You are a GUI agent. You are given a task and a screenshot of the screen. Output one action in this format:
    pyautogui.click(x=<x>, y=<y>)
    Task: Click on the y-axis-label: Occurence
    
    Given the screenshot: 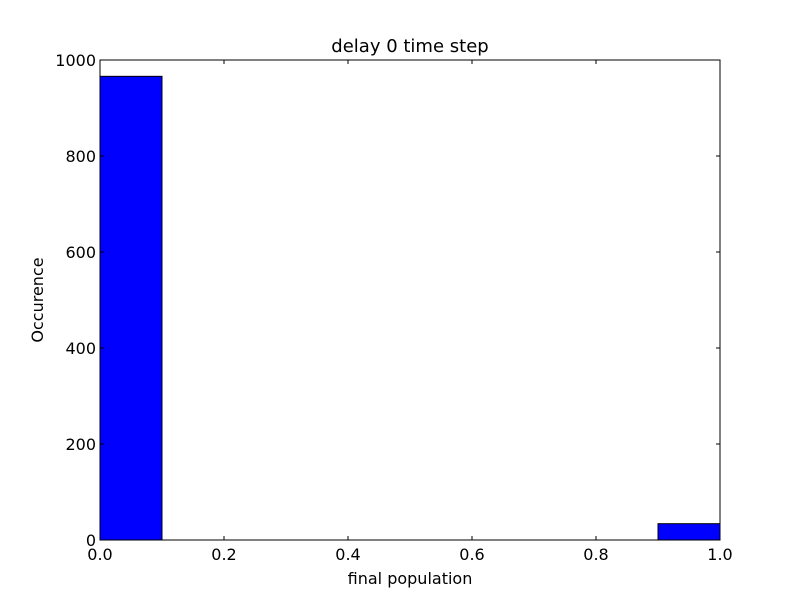 What is the action you would take?
    pyautogui.click(x=37, y=299)
    